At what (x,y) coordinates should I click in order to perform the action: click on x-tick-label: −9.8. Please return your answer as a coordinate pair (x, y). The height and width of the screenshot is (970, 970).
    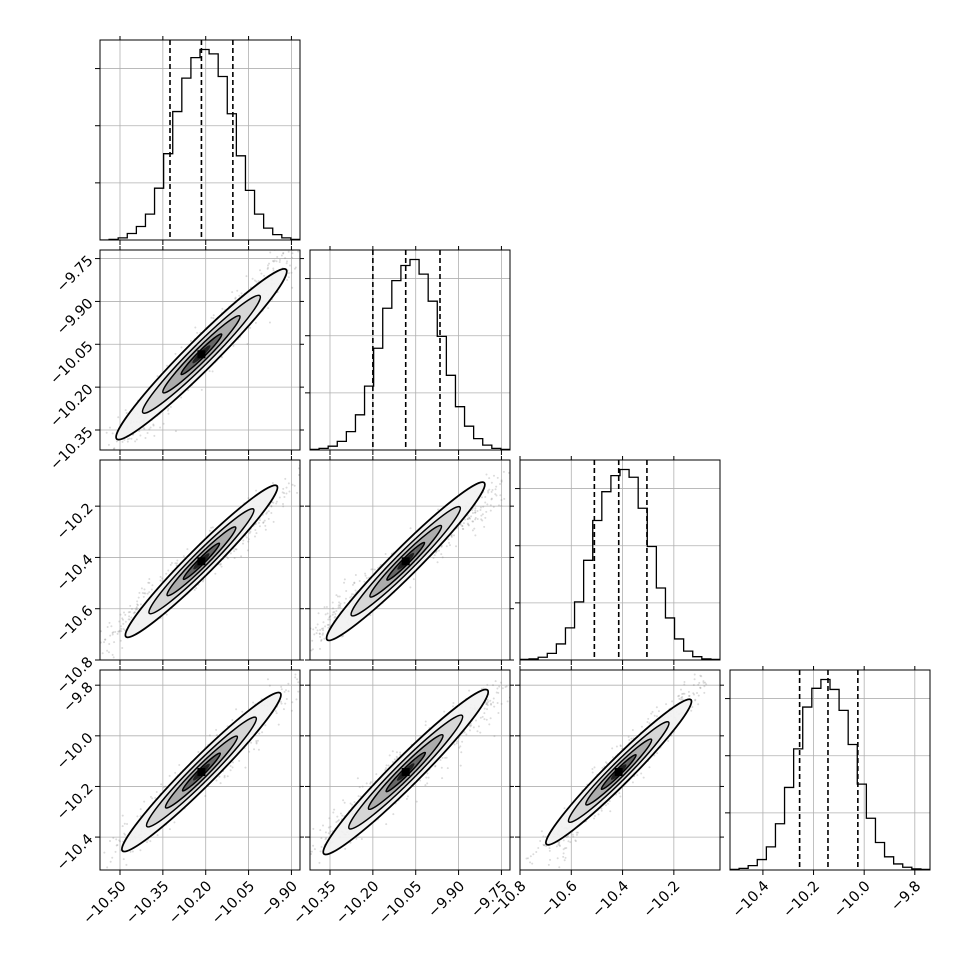
    Looking at the image, I should click on (906, 896).